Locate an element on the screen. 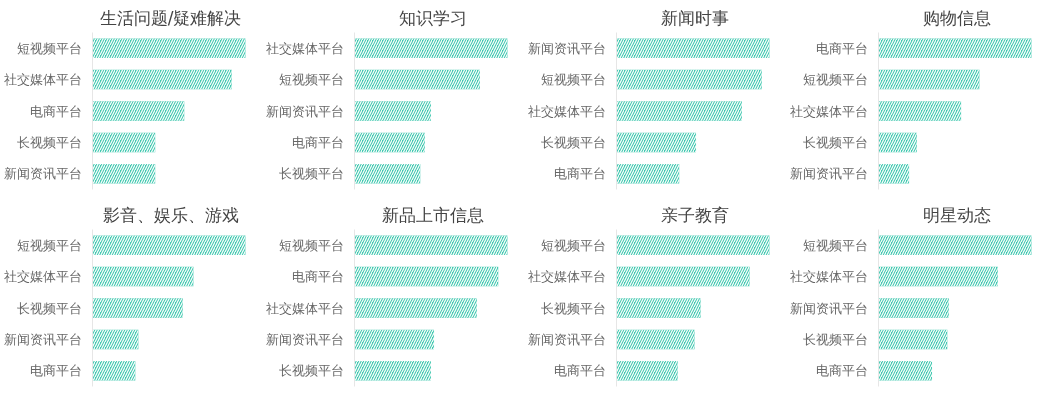  chart-title: 亲子教育 is located at coordinates (694, 214).